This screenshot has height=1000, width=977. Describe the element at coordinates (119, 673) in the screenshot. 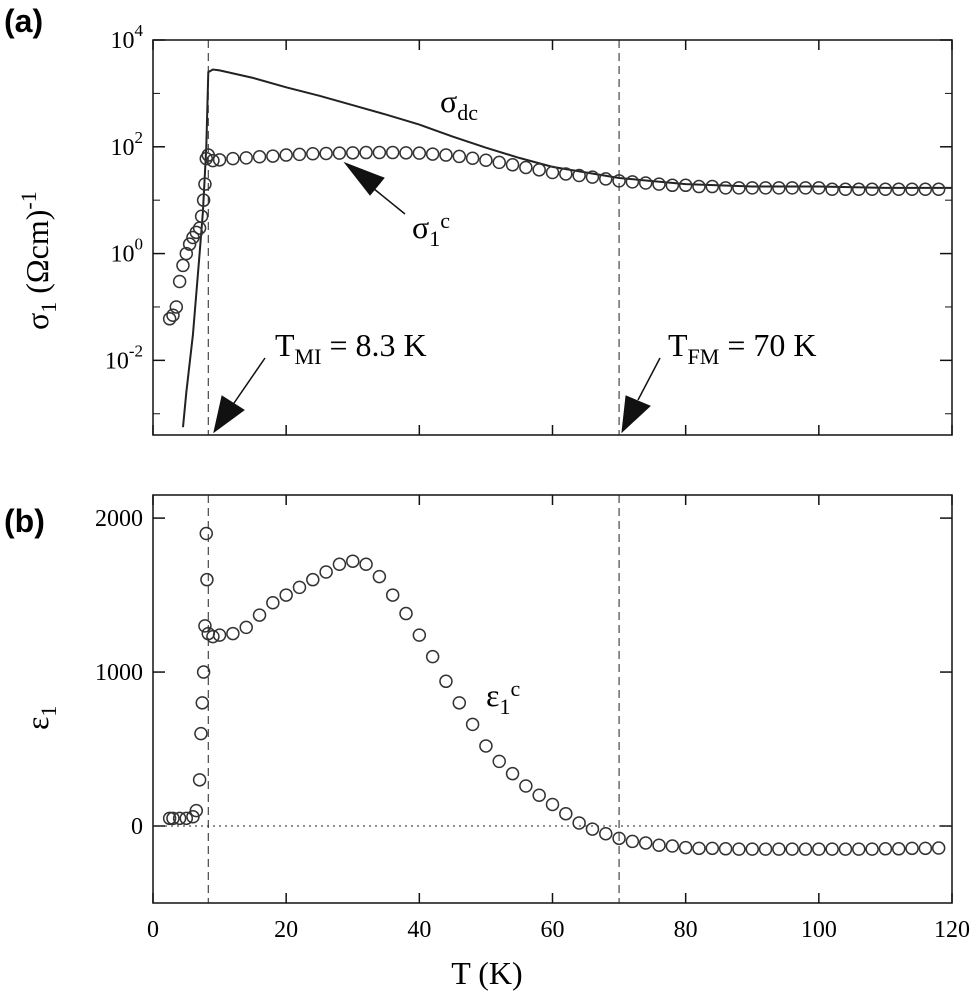

I see `y-tick-label: 1000` at that location.